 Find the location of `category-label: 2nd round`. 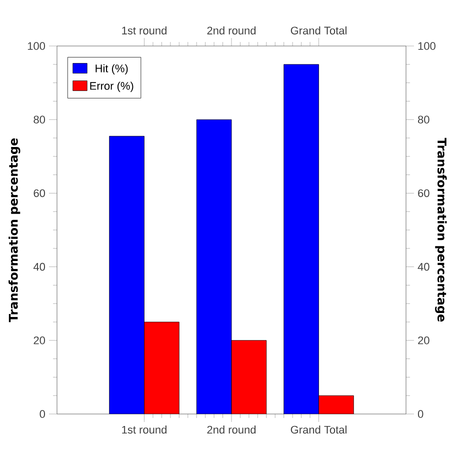

category-label: 2nd round is located at coordinates (231, 430).